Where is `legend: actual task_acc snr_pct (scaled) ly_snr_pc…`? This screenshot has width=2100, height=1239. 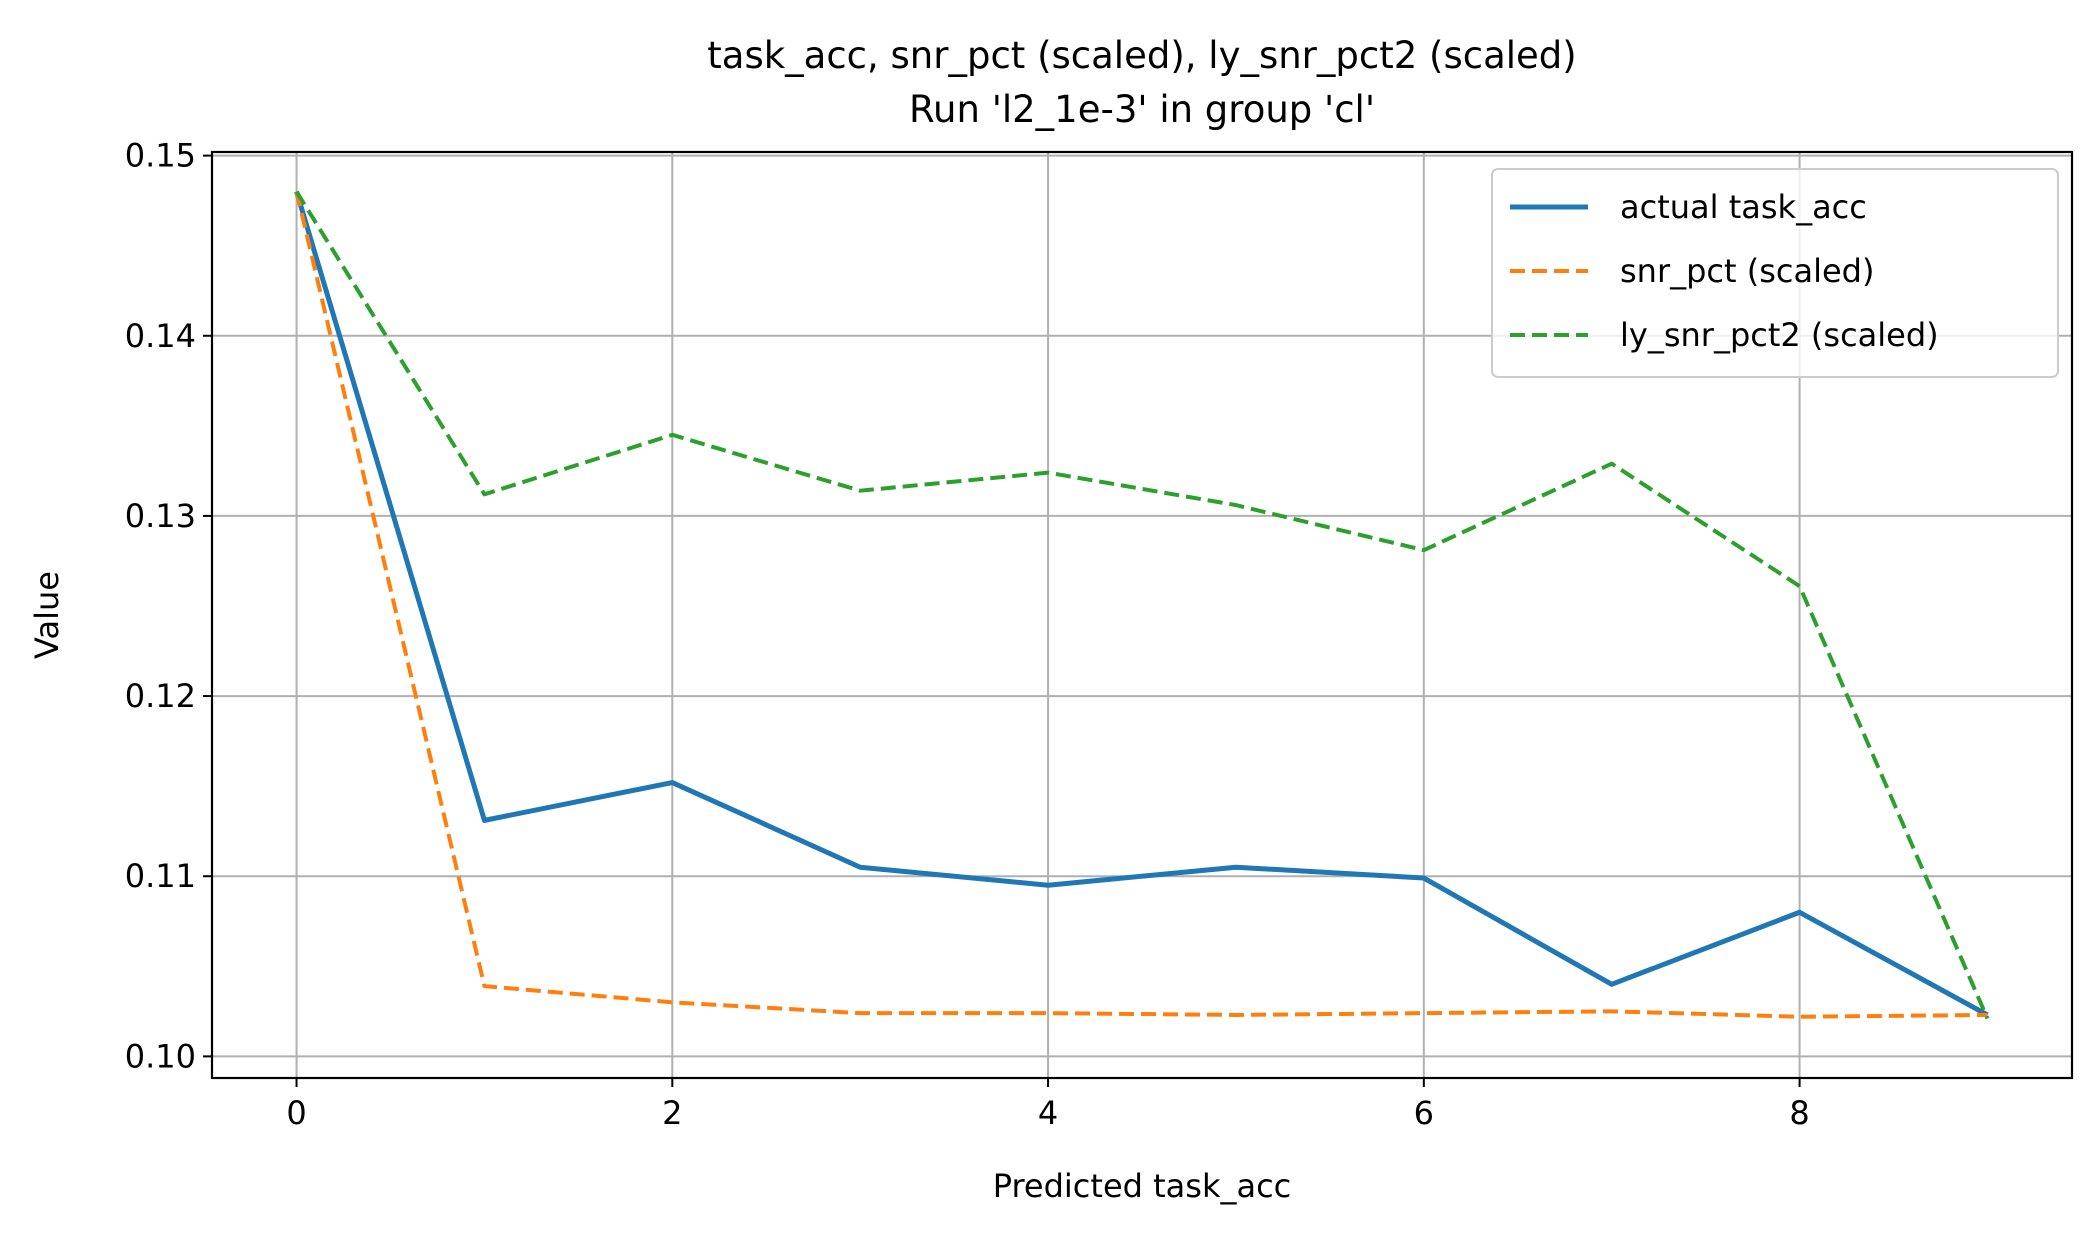 legend: actual task_acc snr_pct (scaled) ly_snr_pc… is located at coordinates (1775, 273).